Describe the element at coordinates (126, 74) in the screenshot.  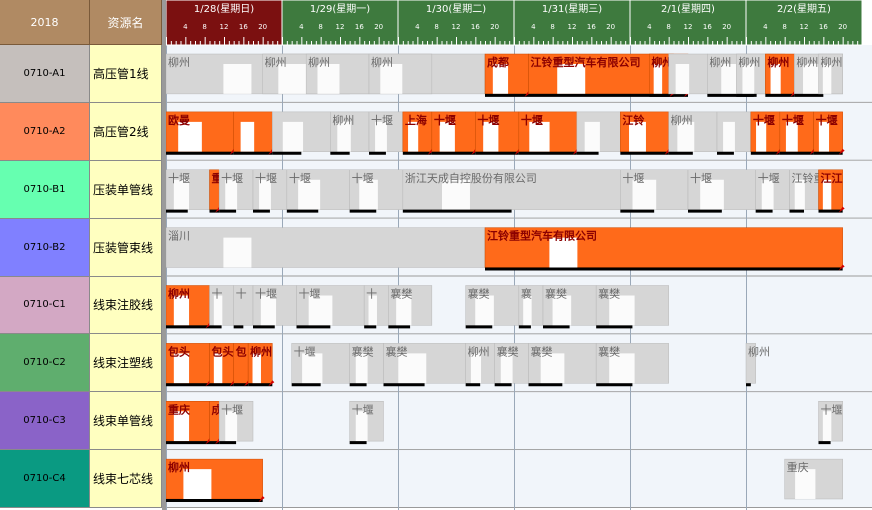
I see `resource-name-cell: 高压管1线` at that location.